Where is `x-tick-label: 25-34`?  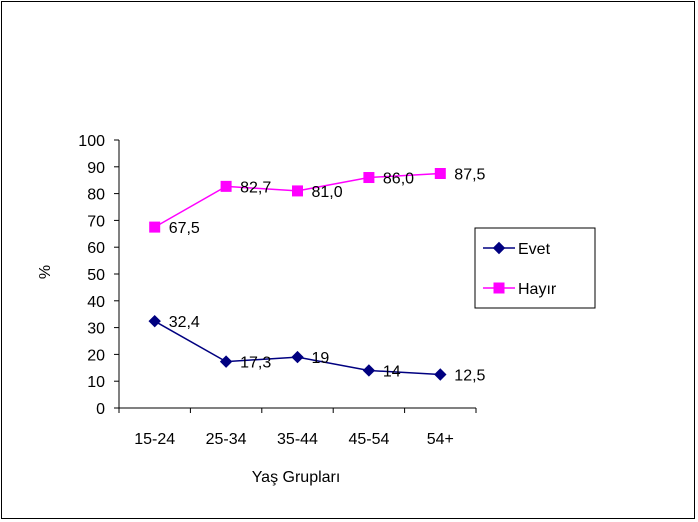 x-tick-label: 25-34 is located at coordinates (226, 439).